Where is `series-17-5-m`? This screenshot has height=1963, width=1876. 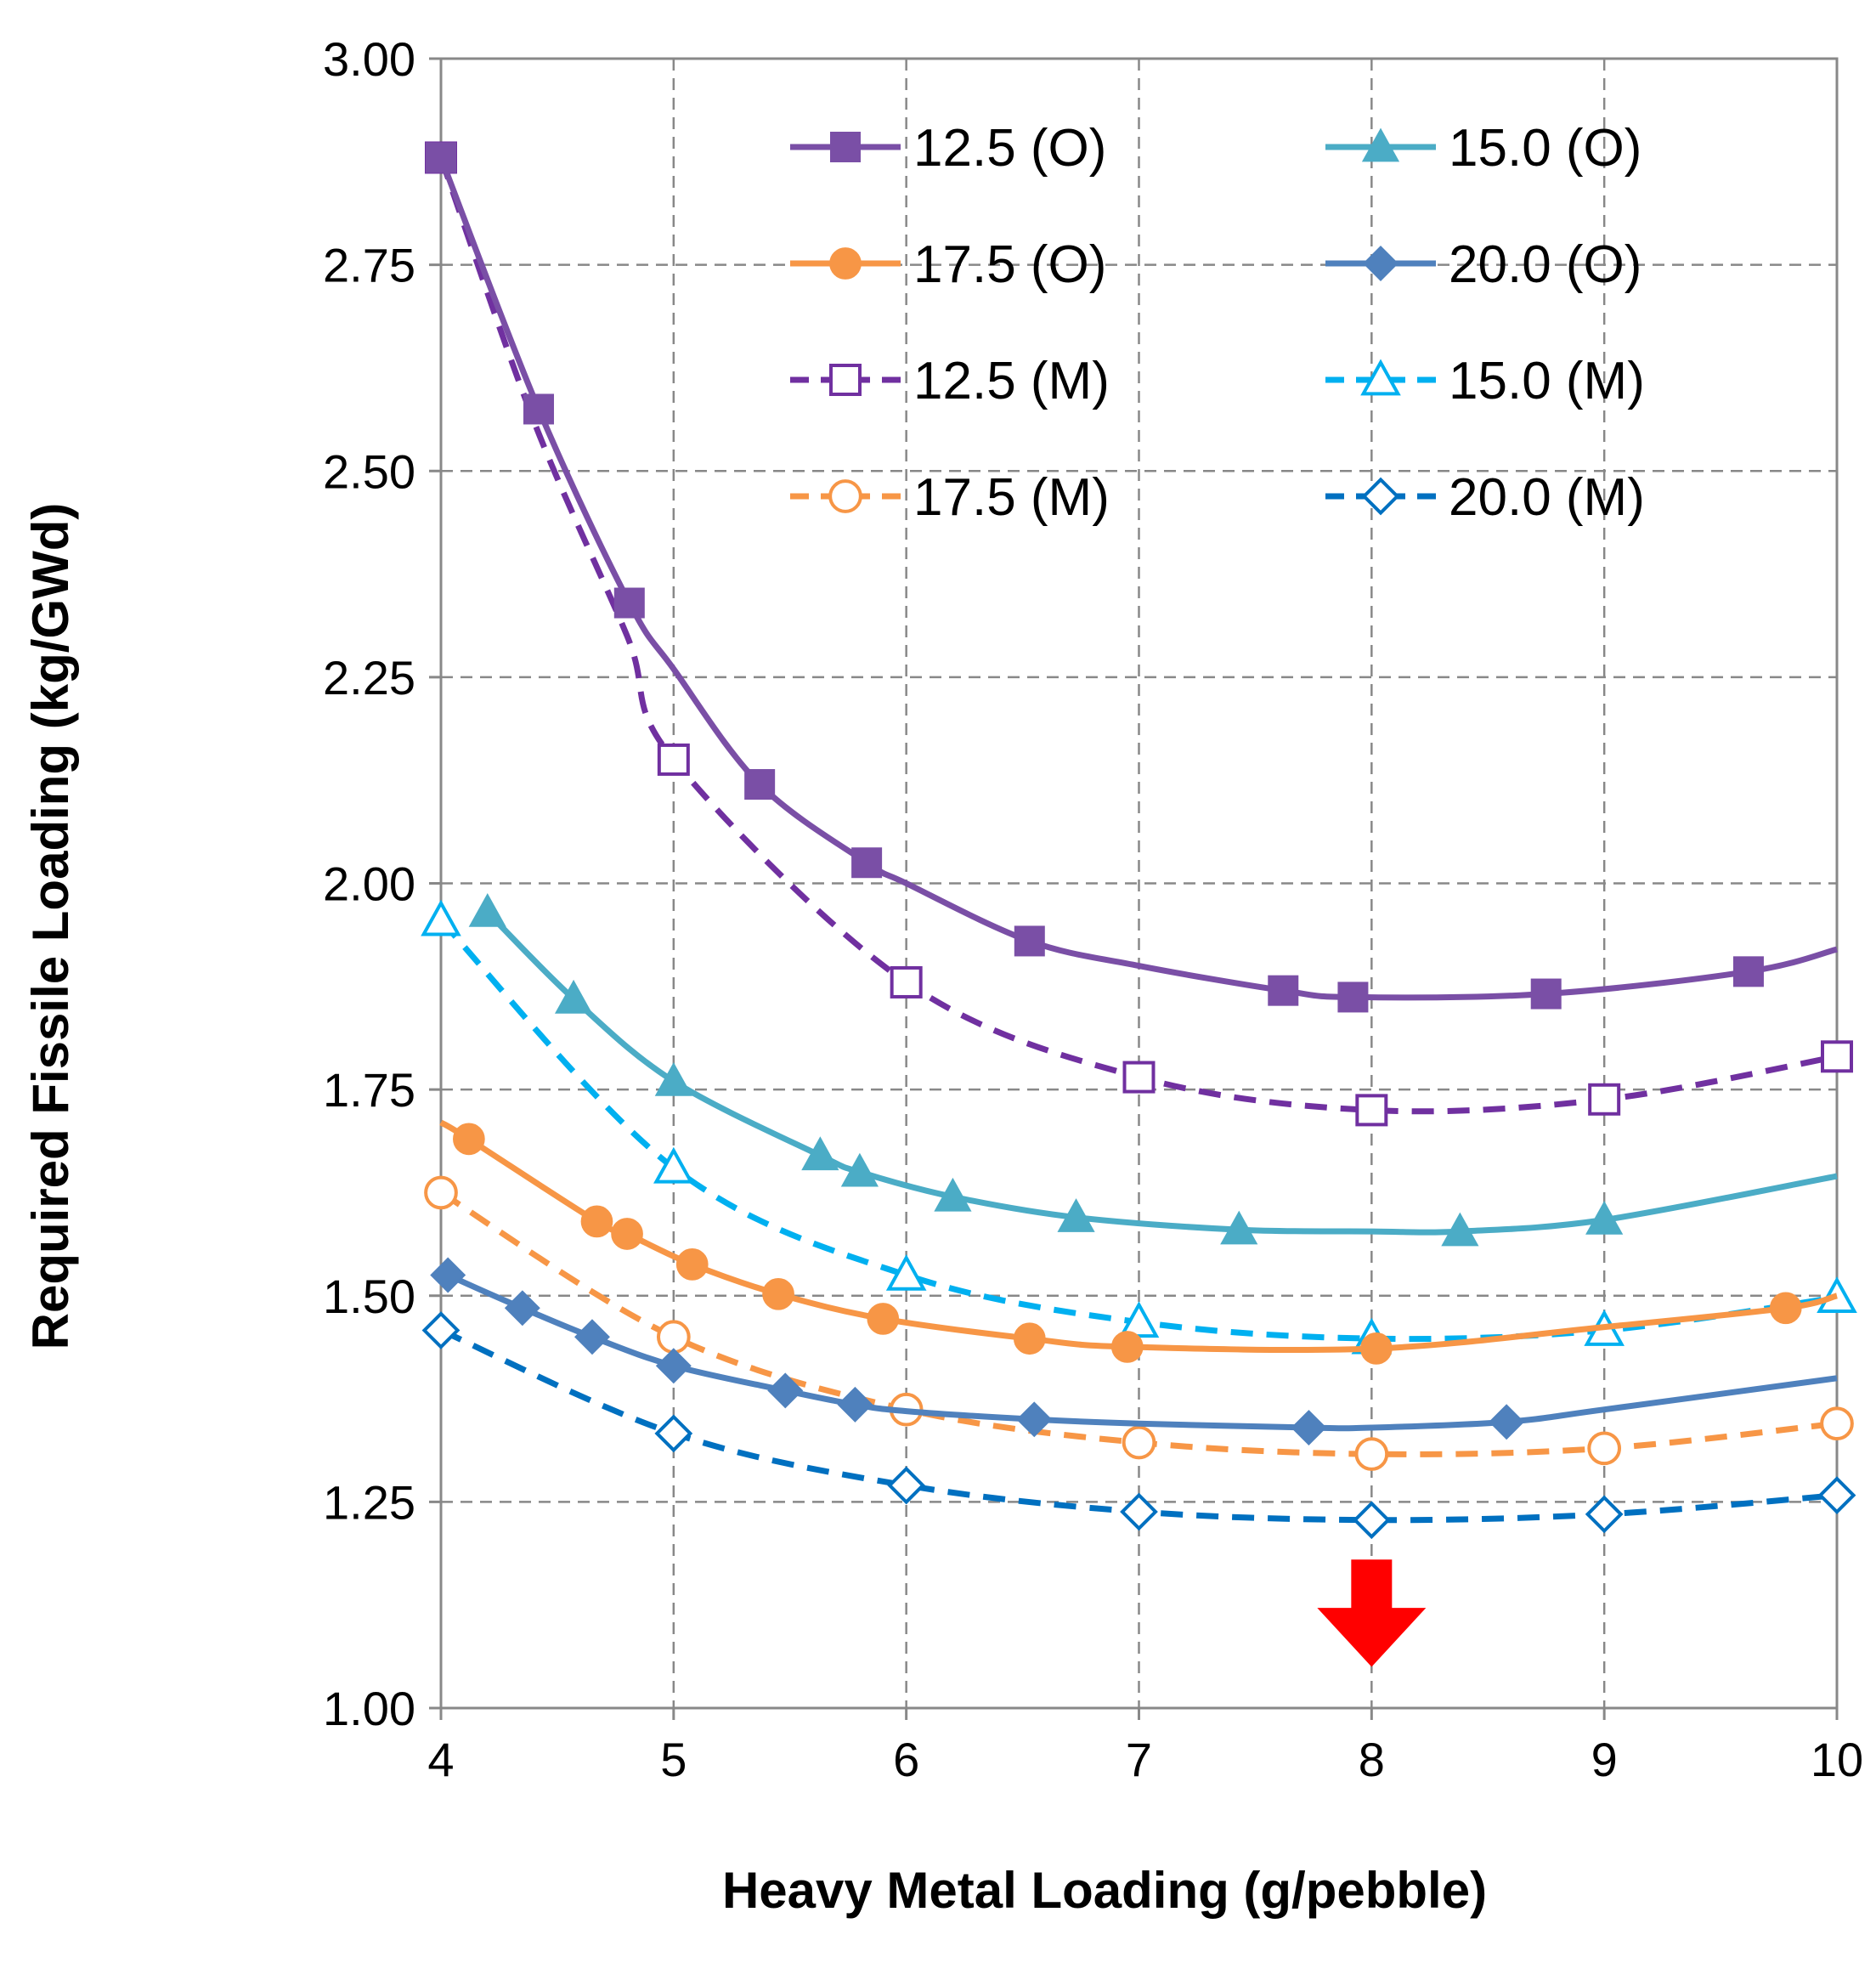
series-17-5-m is located at coordinates (1139, 1323).